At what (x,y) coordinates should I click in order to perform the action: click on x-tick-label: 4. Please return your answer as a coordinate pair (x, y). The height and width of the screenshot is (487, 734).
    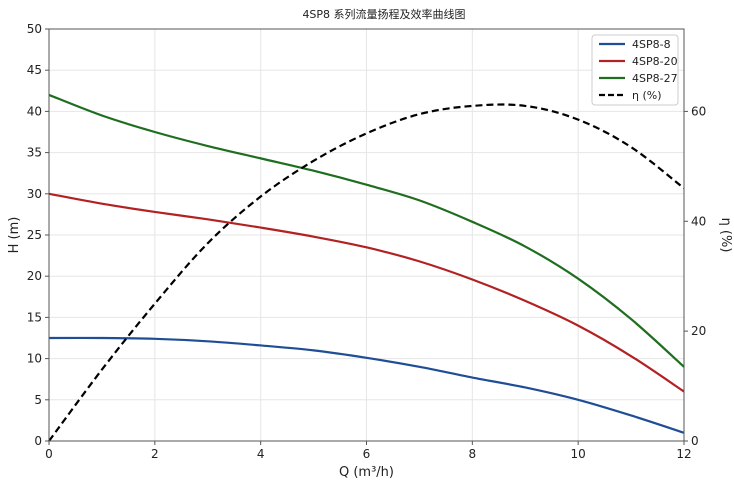
    Looking at the image, I should click on (261, 454).